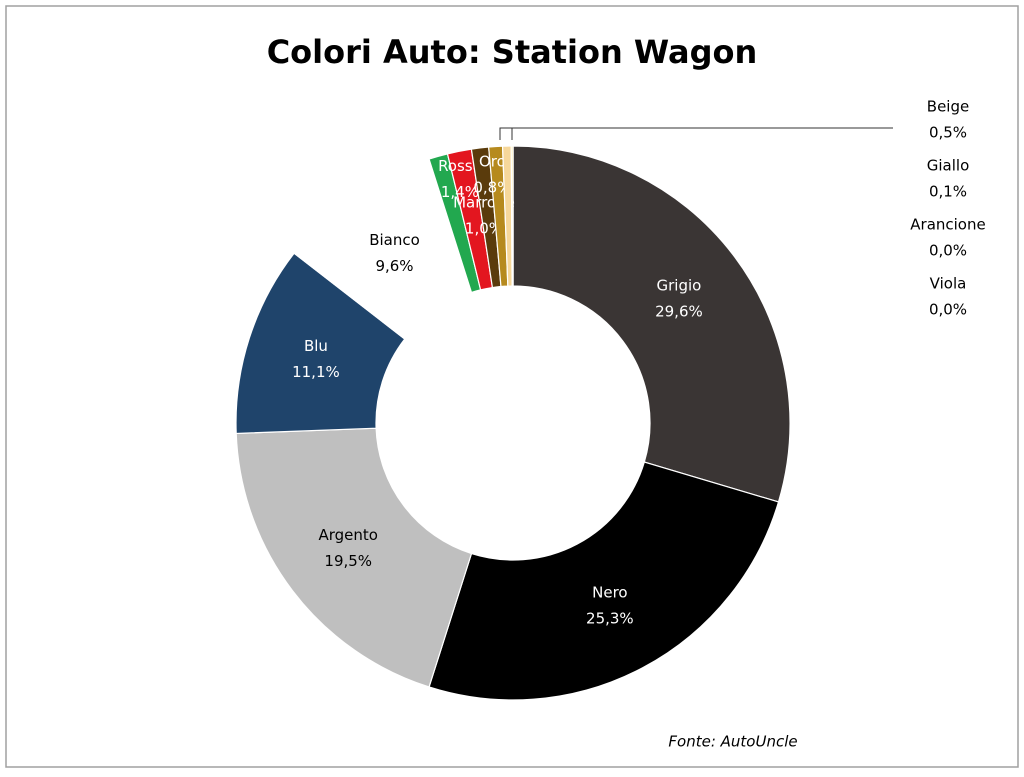  I want to click on data-label-value: 25,3%, so click(610, 618).